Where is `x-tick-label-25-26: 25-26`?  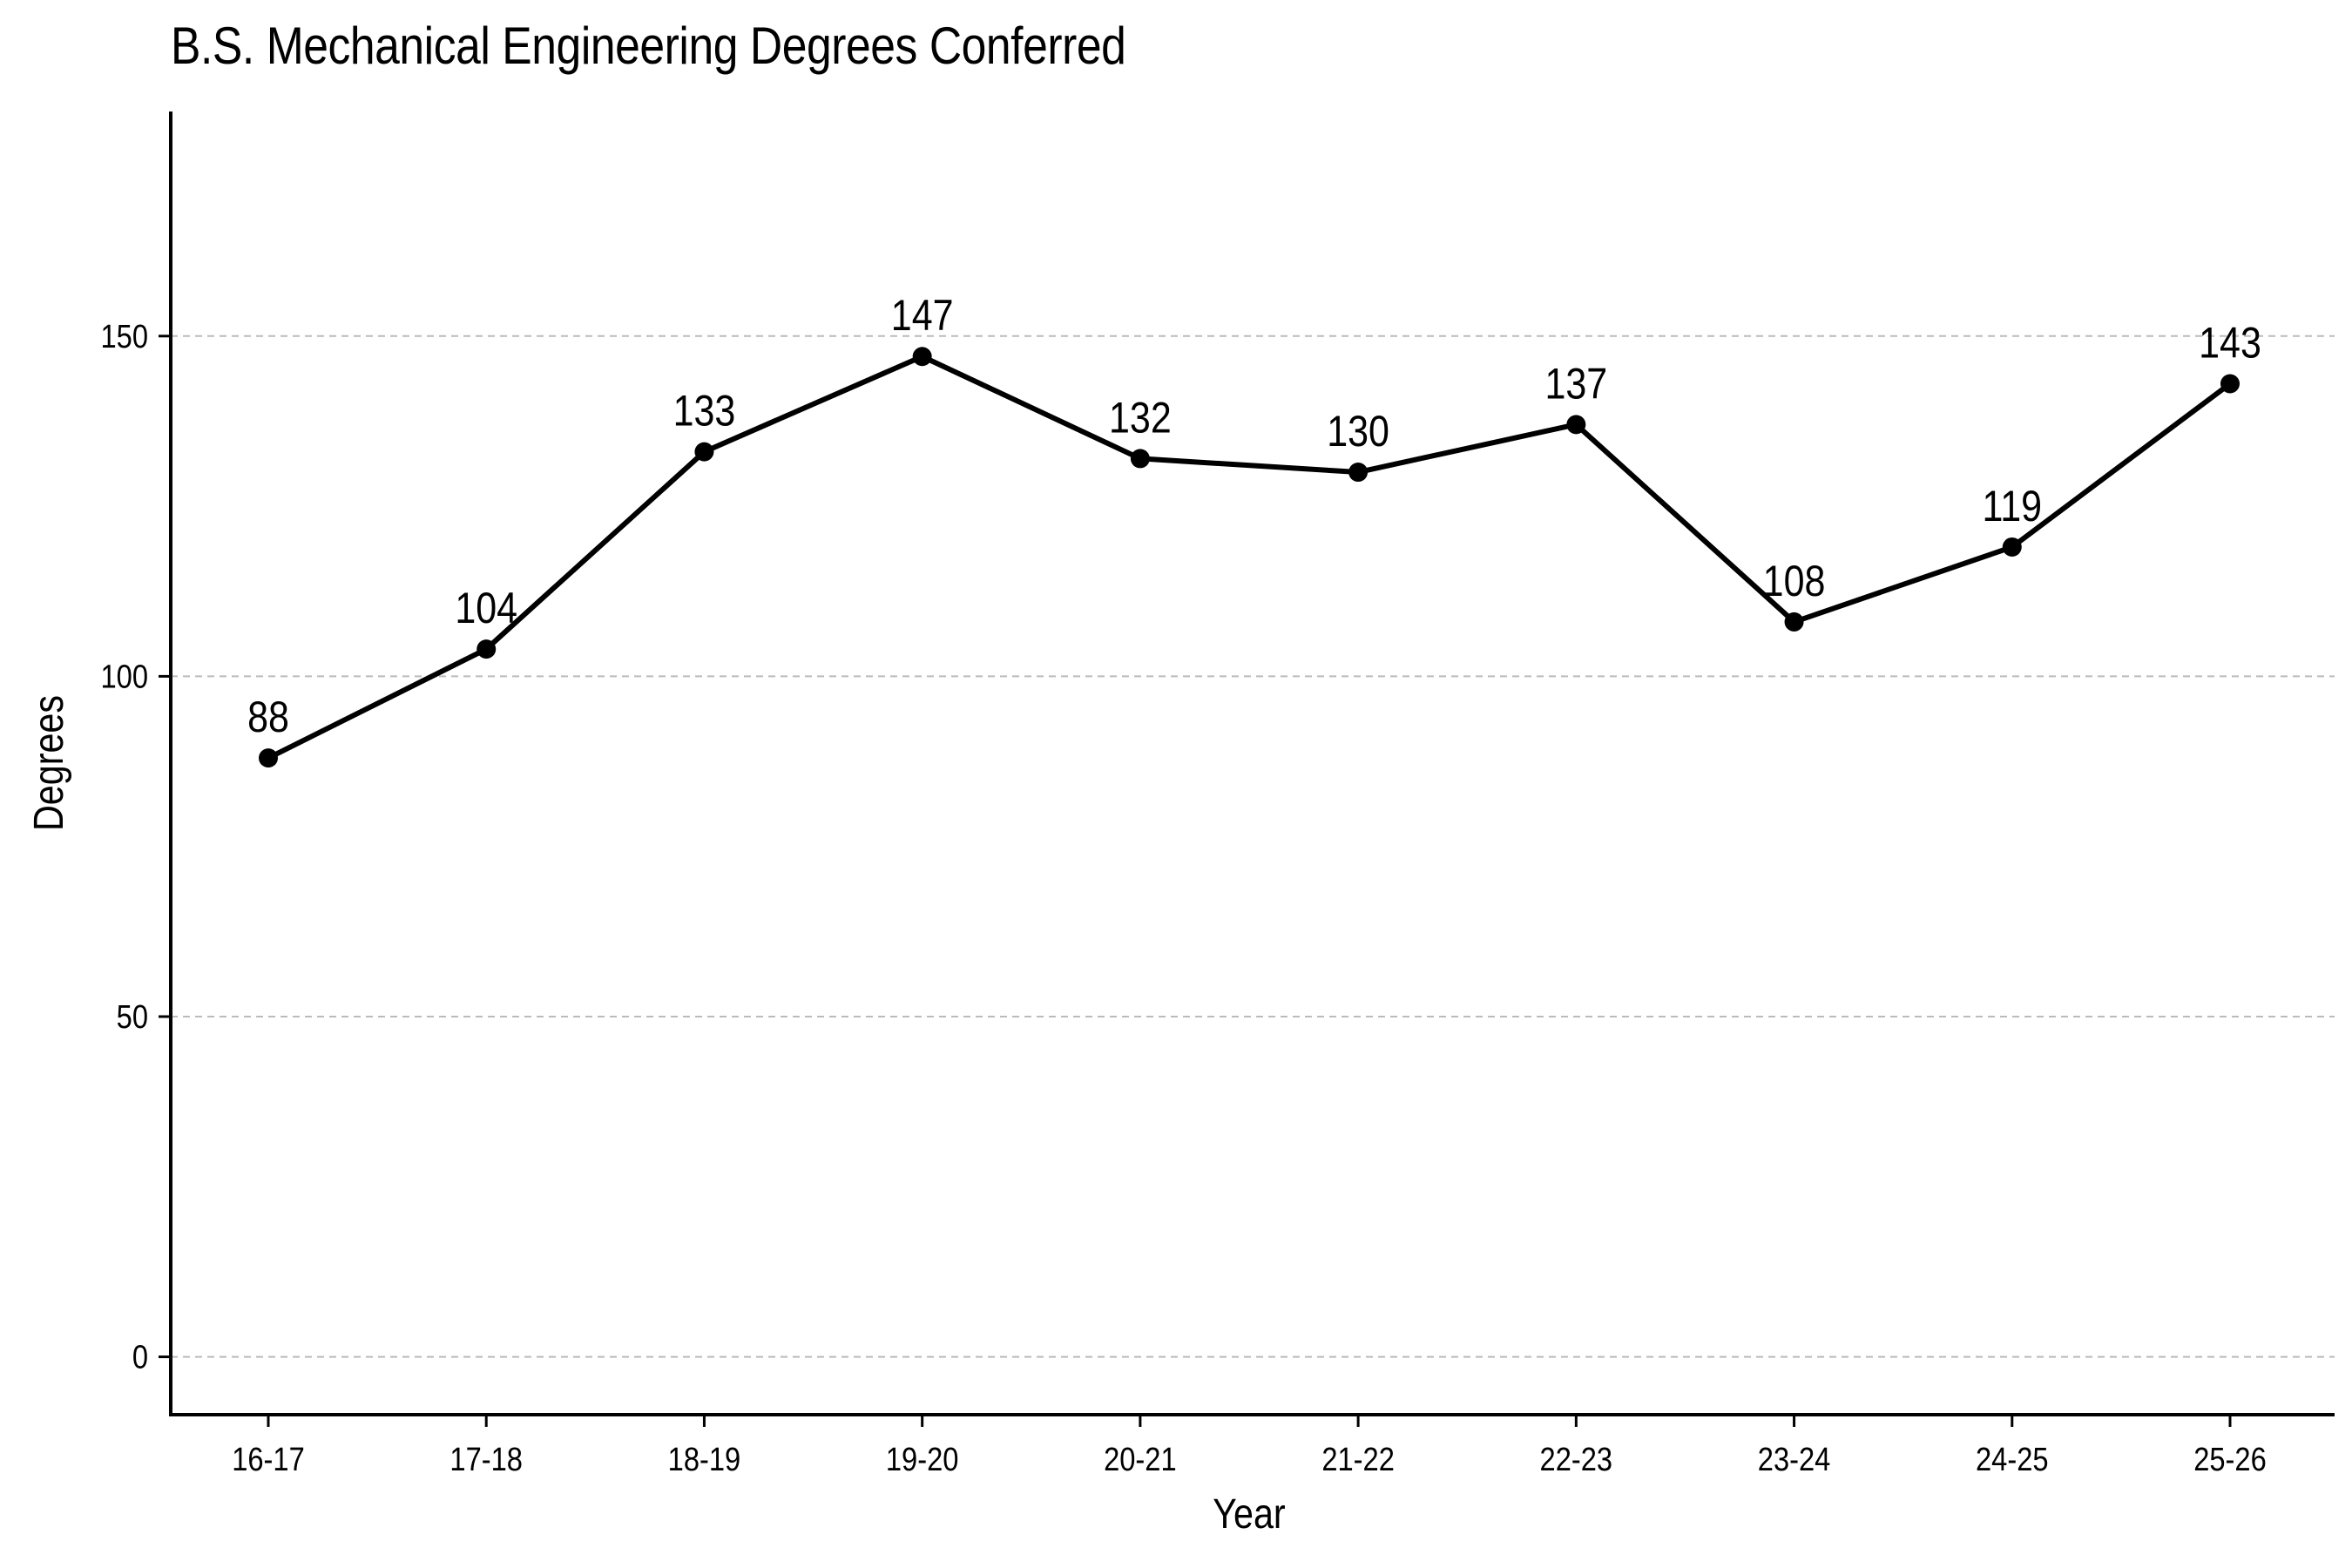 x-tick-label-25-26: 25-26 is located at coordinates (2230, 1459).